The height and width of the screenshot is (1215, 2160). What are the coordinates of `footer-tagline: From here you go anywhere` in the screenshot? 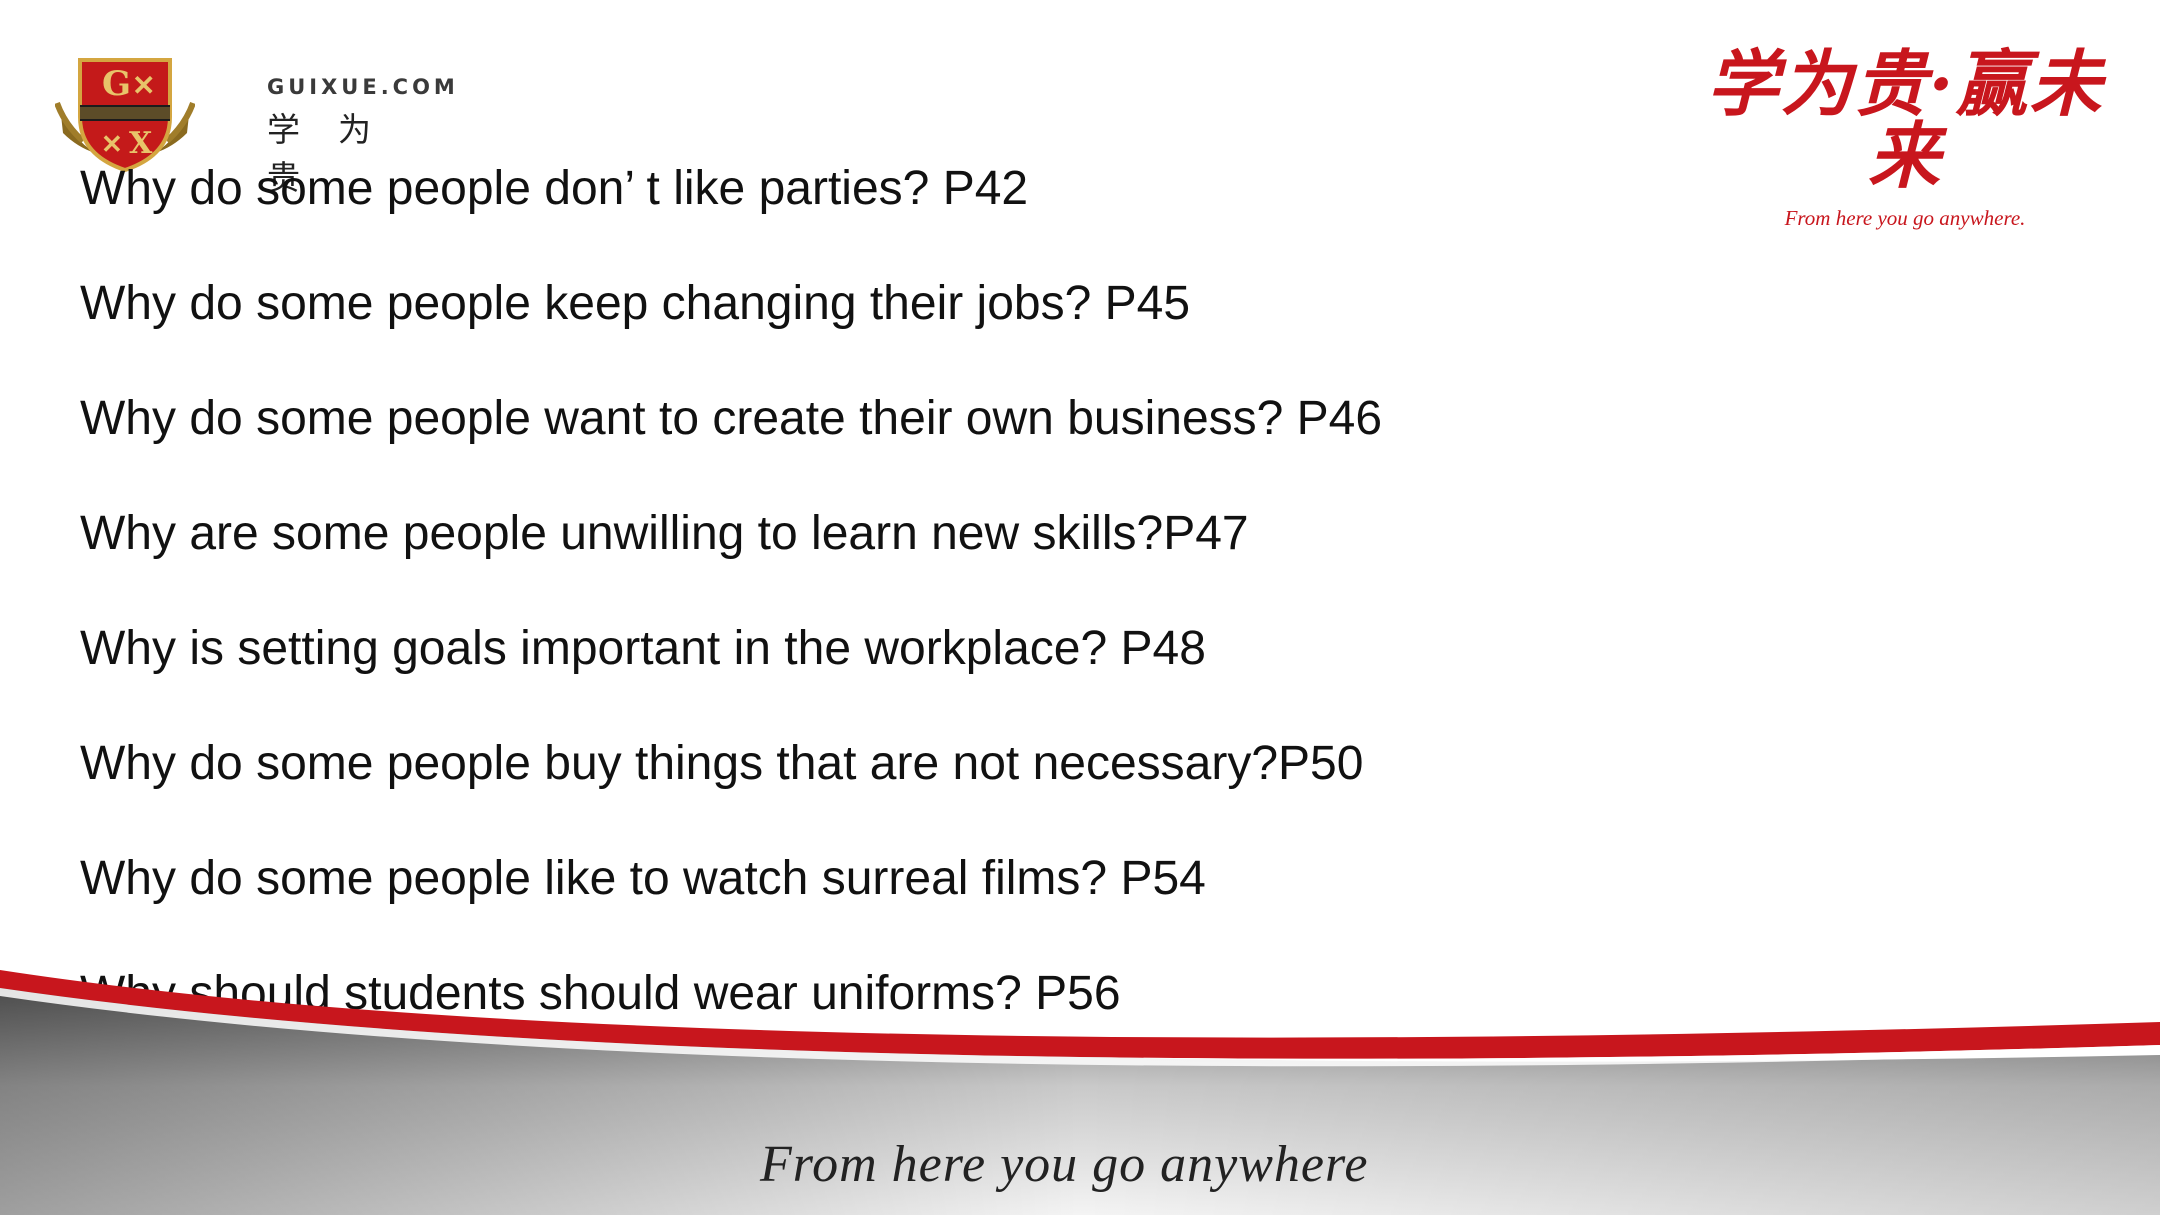 It's located at (1064, 1164).